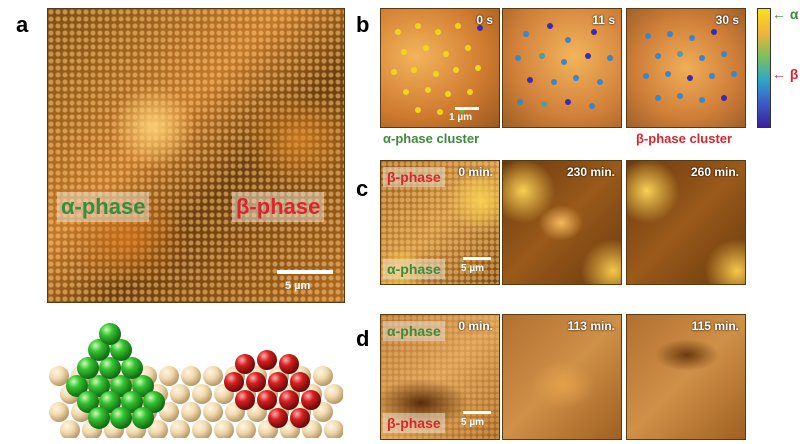 The image size is (800, 444). I want to click on time-c-2: 230 min., so click(590, 172).